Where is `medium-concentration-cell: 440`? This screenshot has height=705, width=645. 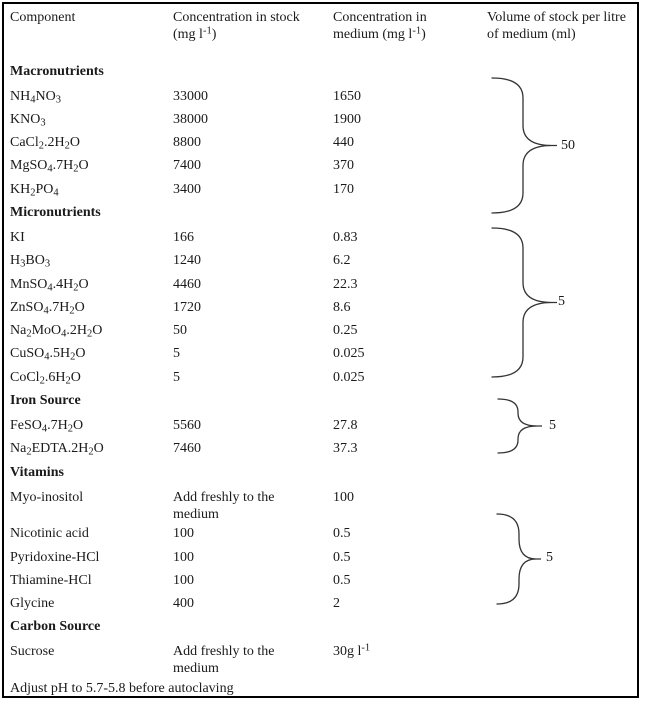 medium-concentration-cell: 440 is located at coordinates (410, 145).